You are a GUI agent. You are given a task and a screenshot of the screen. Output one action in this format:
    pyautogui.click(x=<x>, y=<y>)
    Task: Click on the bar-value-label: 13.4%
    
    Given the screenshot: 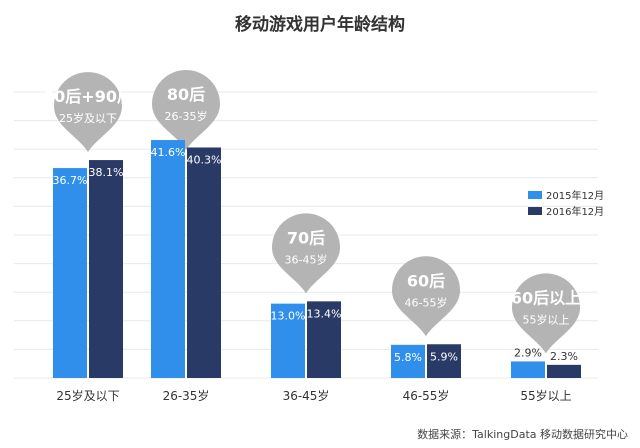 What is the action you would take?
    pyautogui.click(x=324, y=313)
    